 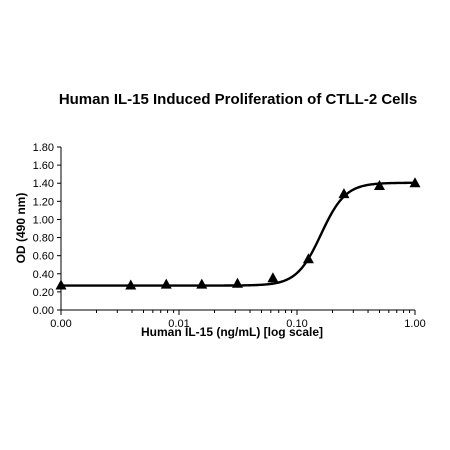 I want to click on y-axis-label: OD (490 nm), so click(x=21, y=228).